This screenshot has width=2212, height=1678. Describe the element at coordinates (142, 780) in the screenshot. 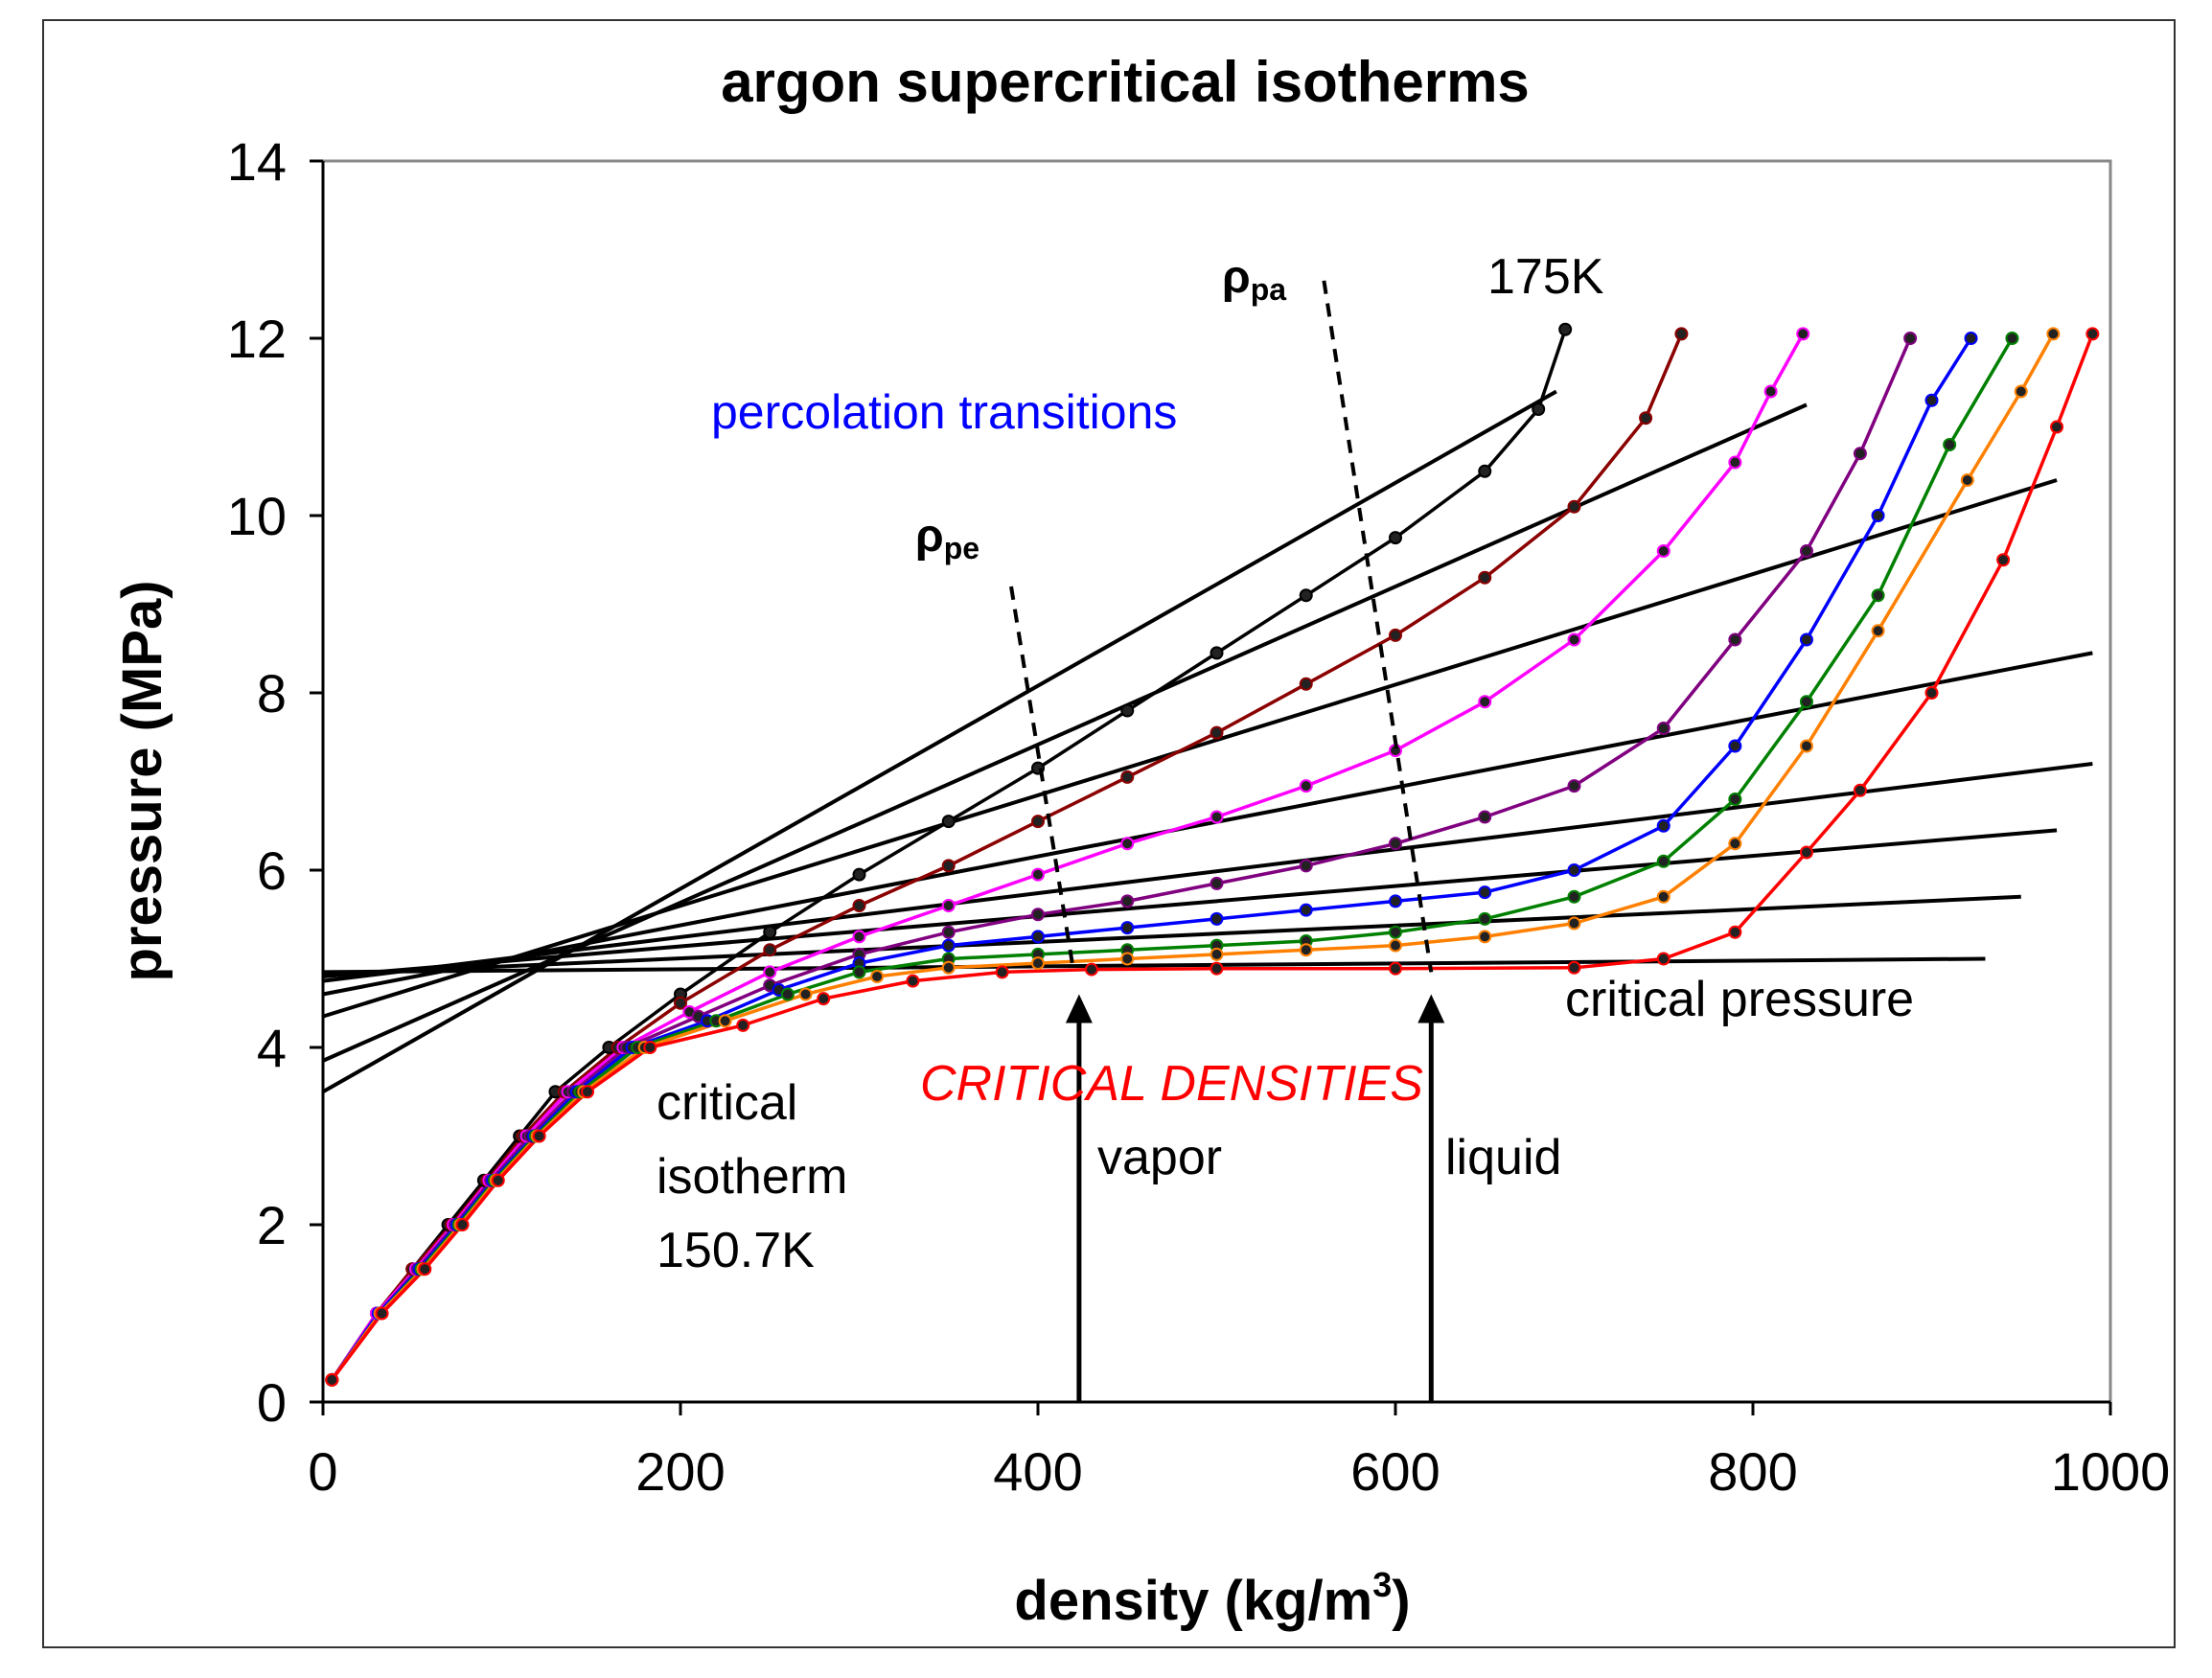

I see `y-axis-label: pressure (MPa)` at that location.